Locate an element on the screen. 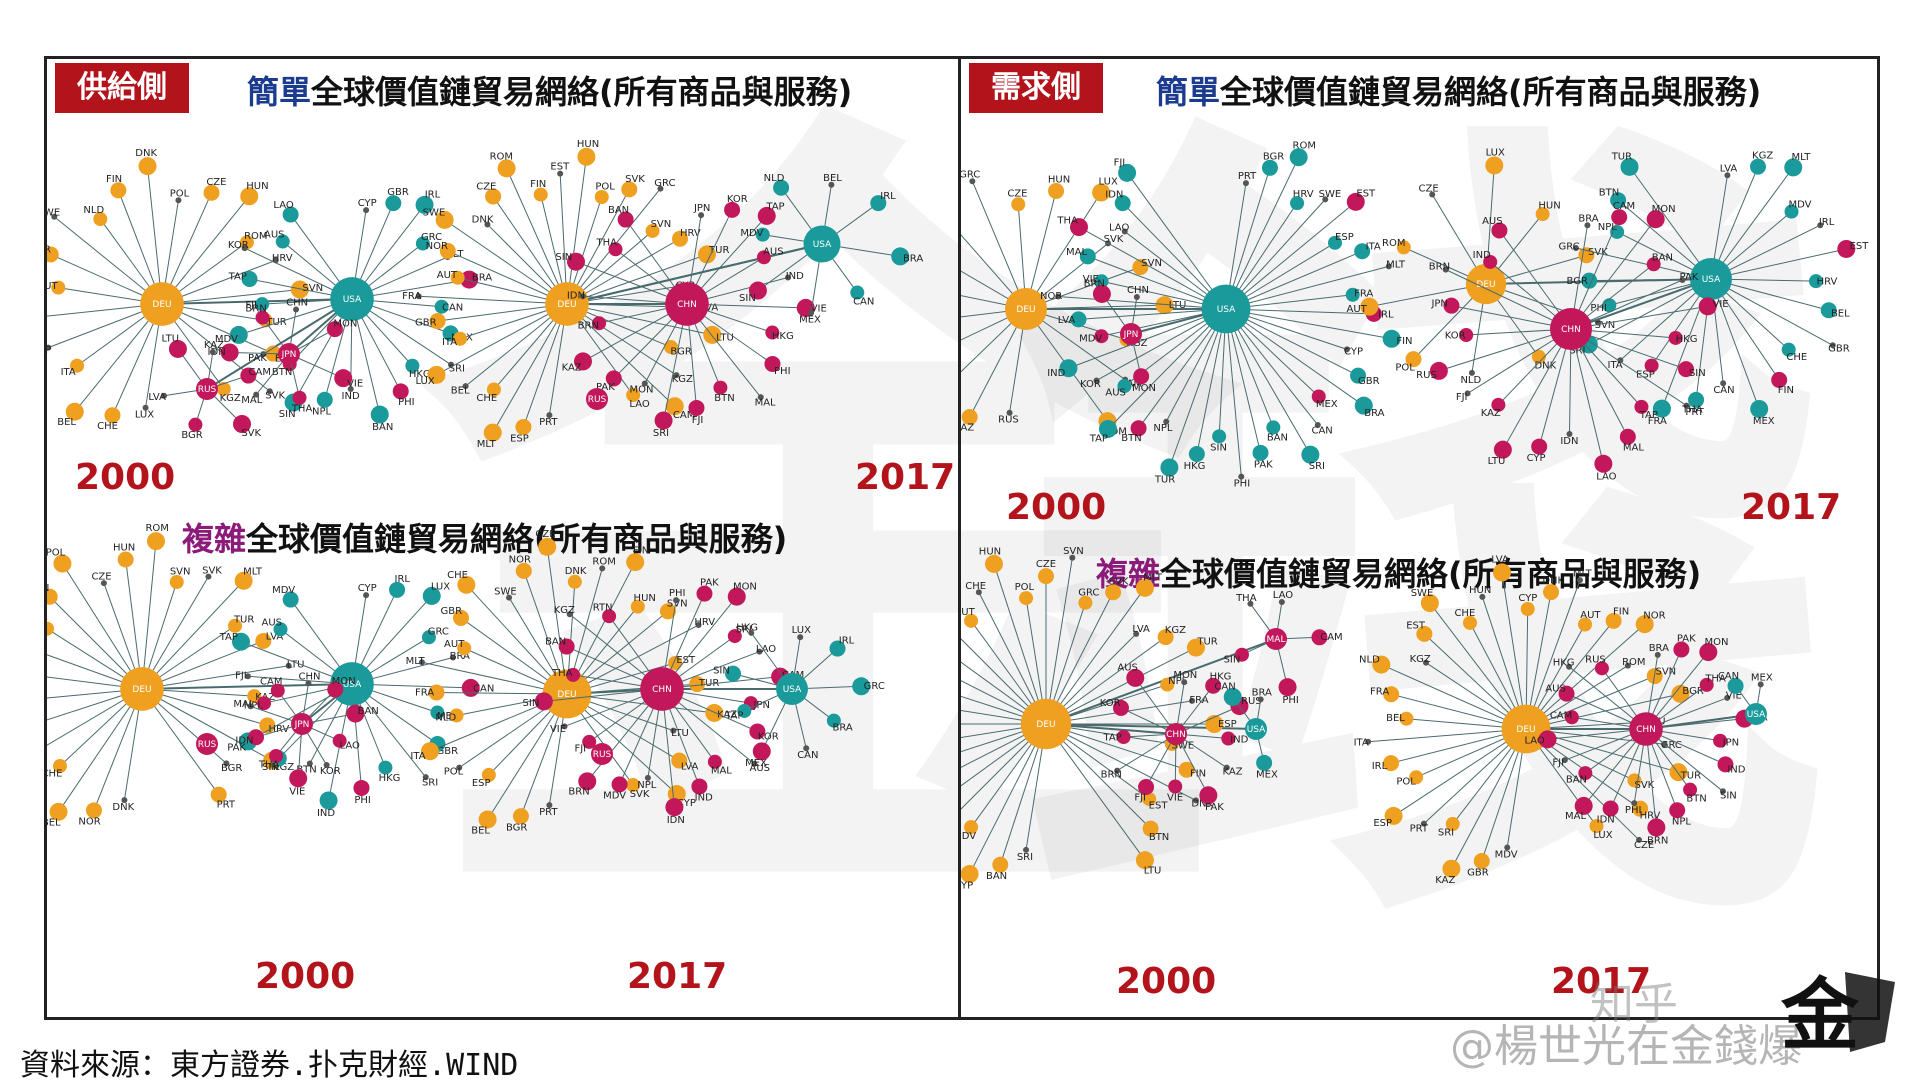  node-SVK is located at coordinates (633, 785).